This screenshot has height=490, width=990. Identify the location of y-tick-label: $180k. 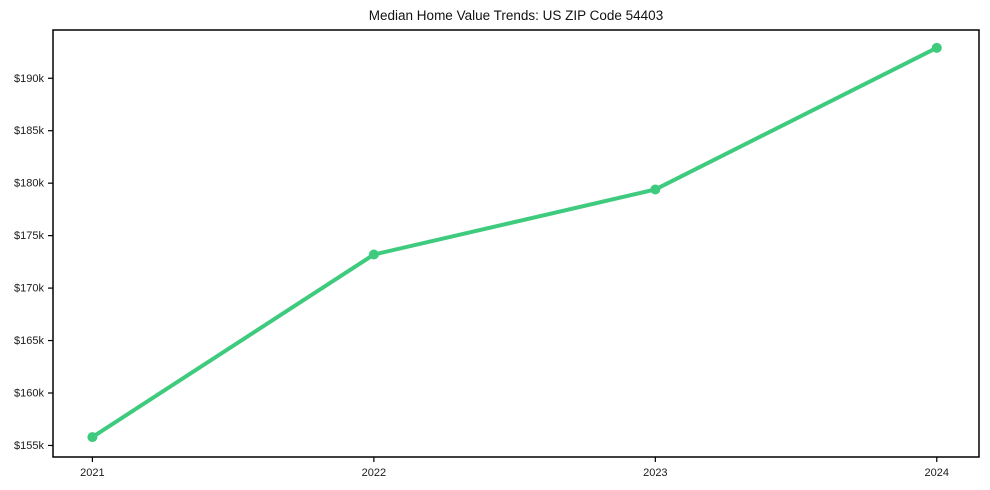
(29, 184).